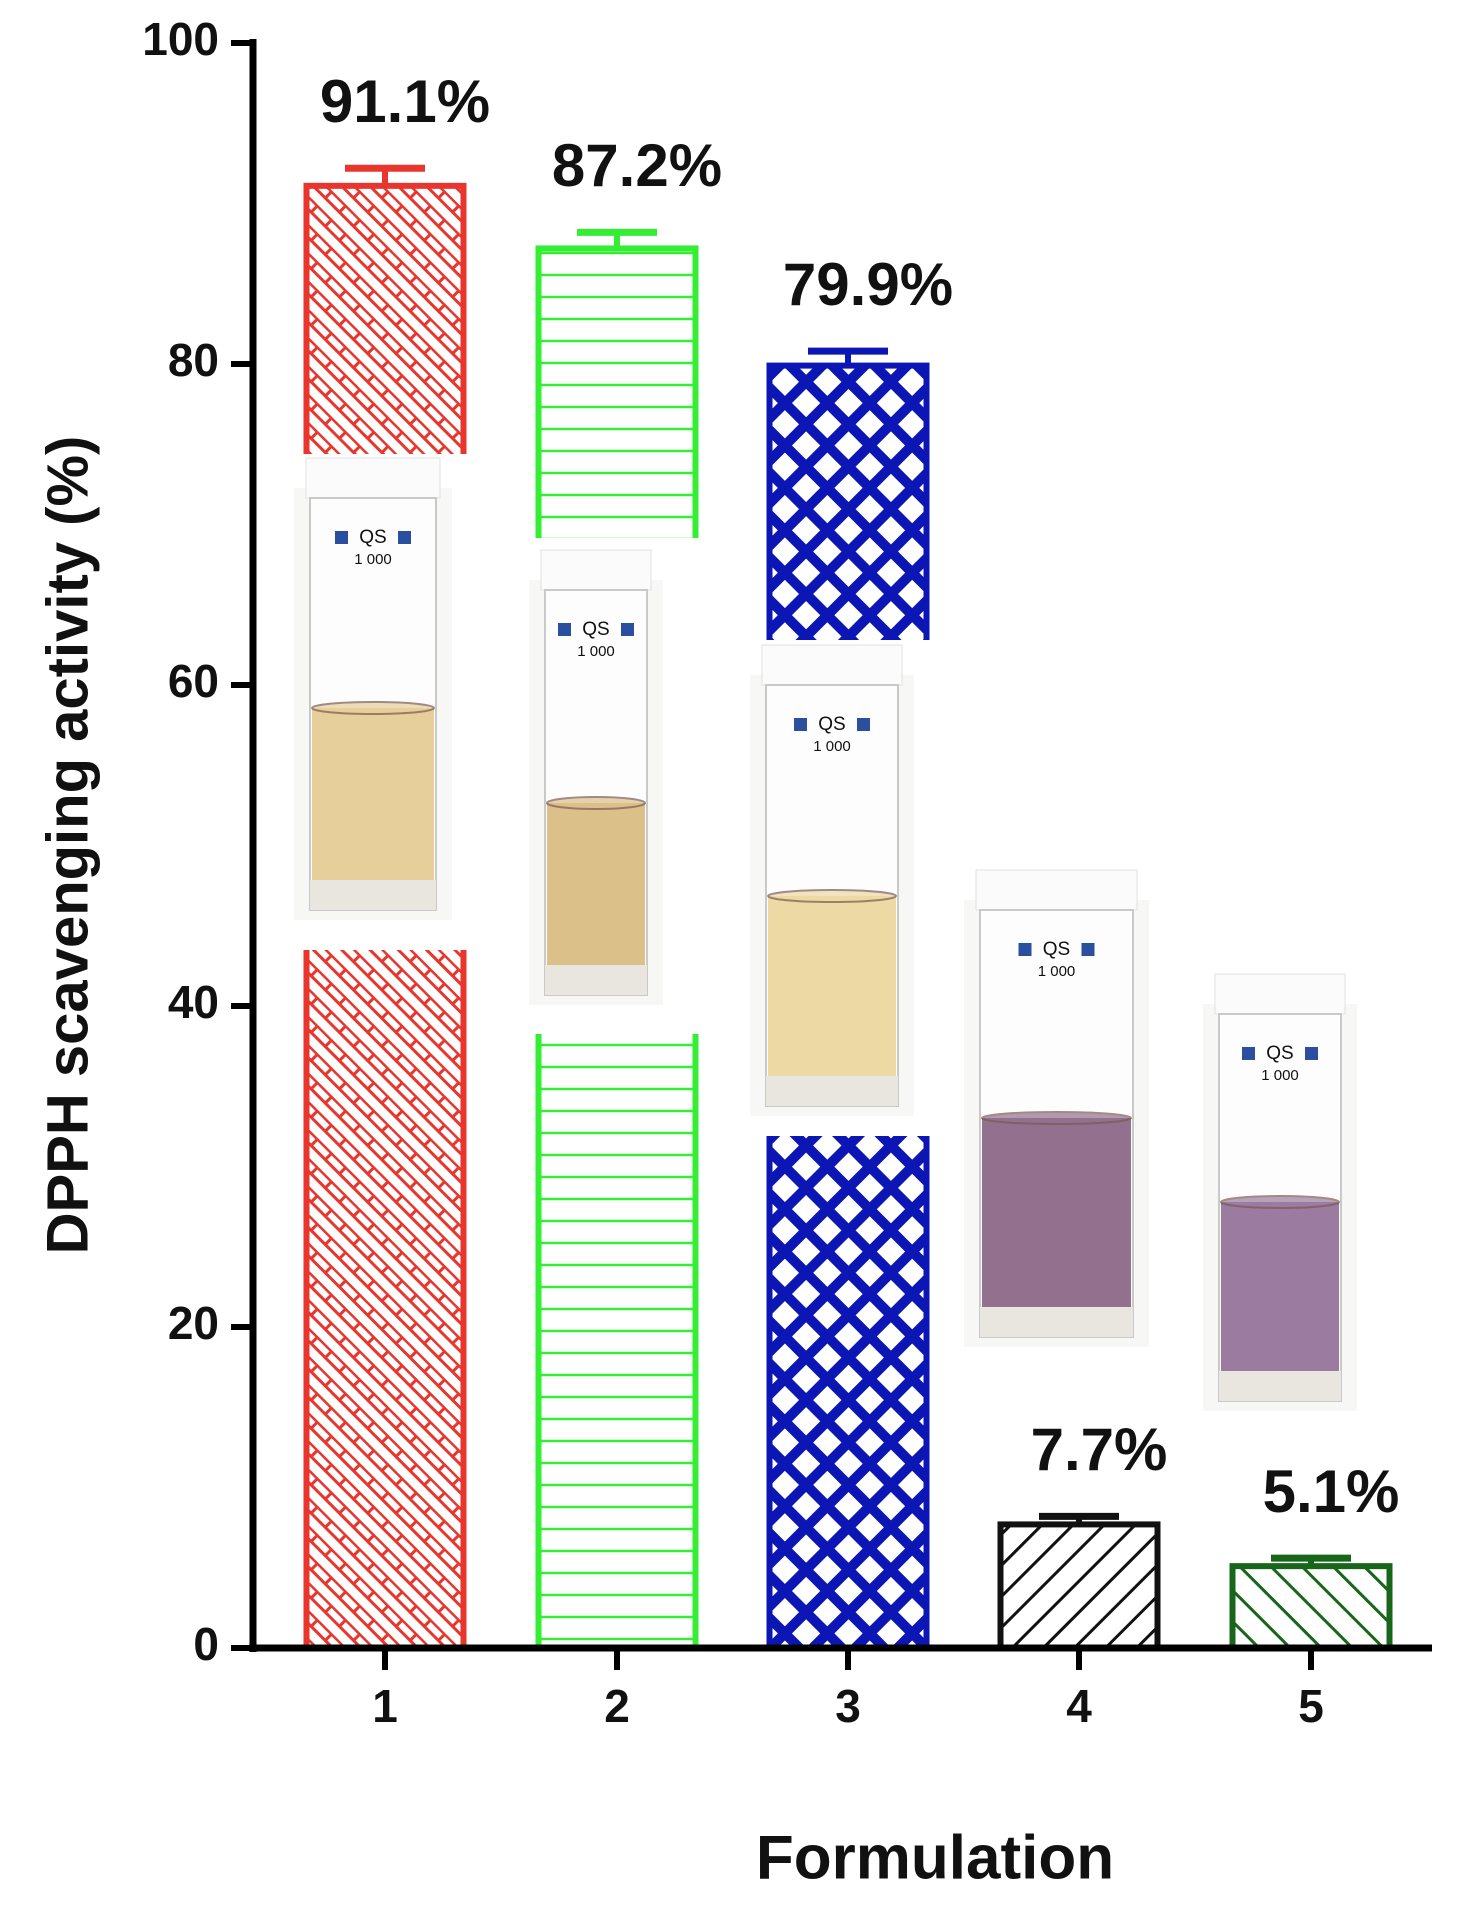  I want to click on y-tick-label: 80, so click(193, 360).